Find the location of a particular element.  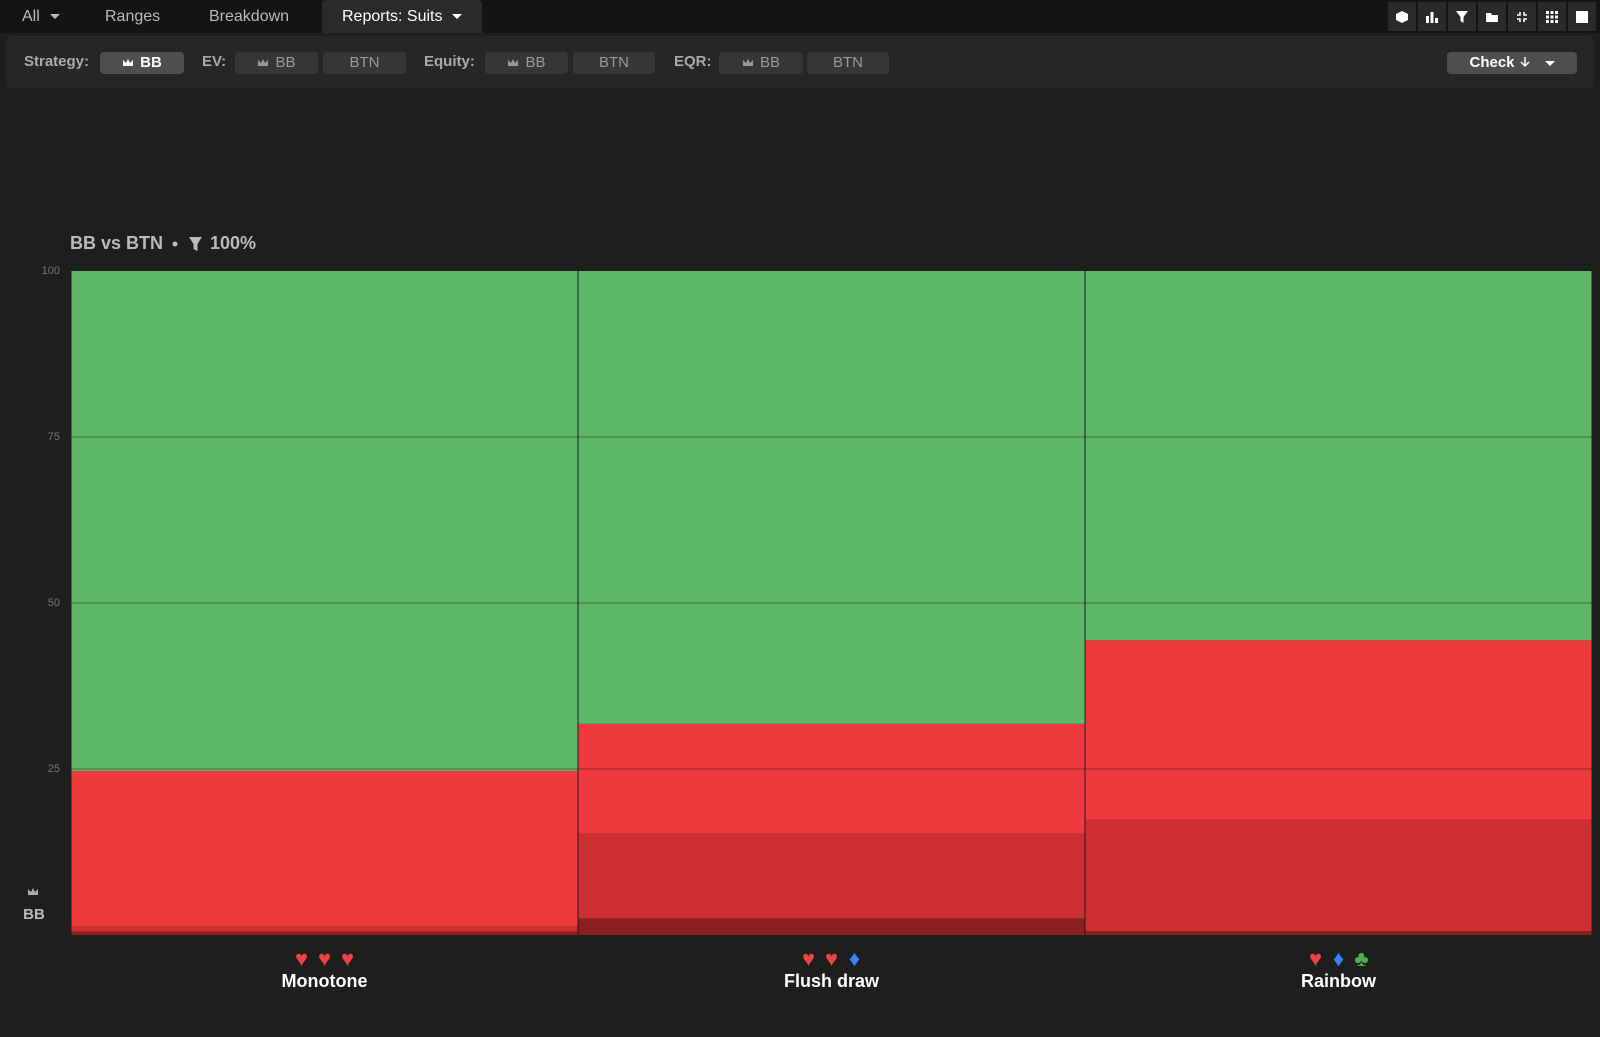

tab-bar: All Ranges Breakdown Reports: Suits is located at coordinates (800, 16).